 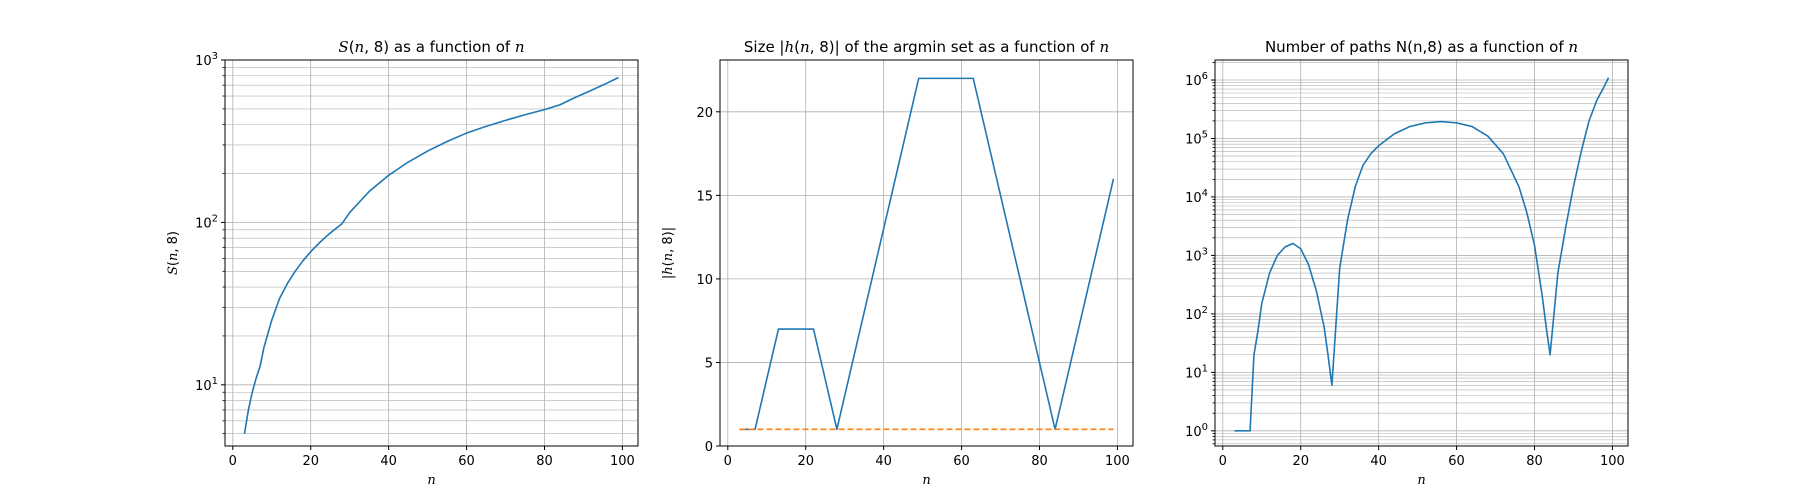 I want to click on y-tick-label: 15, so click(x=704, y=196).